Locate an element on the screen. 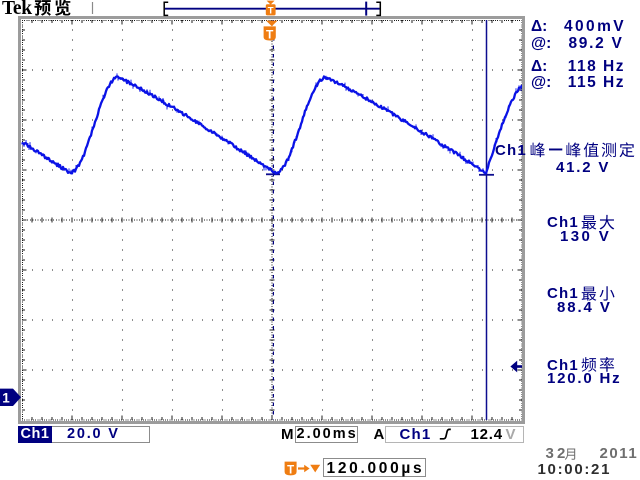 The width and height of the screenshot is (640, 480). svg-text: 1 is located at coordinates (6, 398).